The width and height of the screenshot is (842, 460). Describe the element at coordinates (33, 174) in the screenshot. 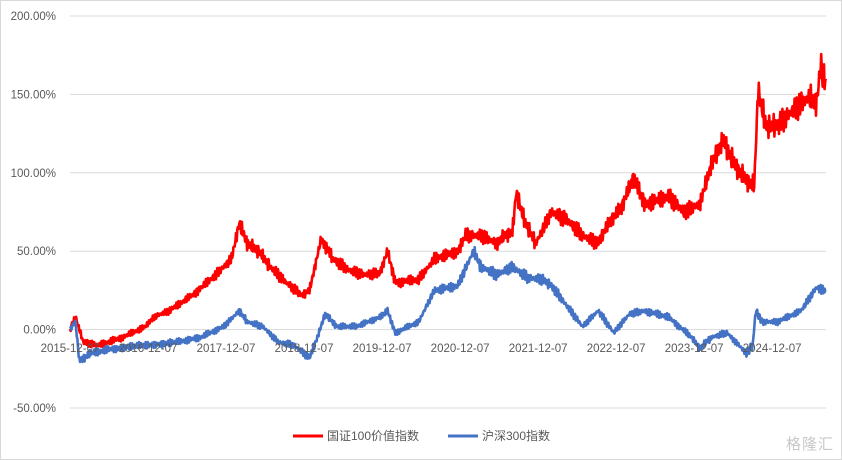

I see `y-tick-label: 100.00%` at that location.